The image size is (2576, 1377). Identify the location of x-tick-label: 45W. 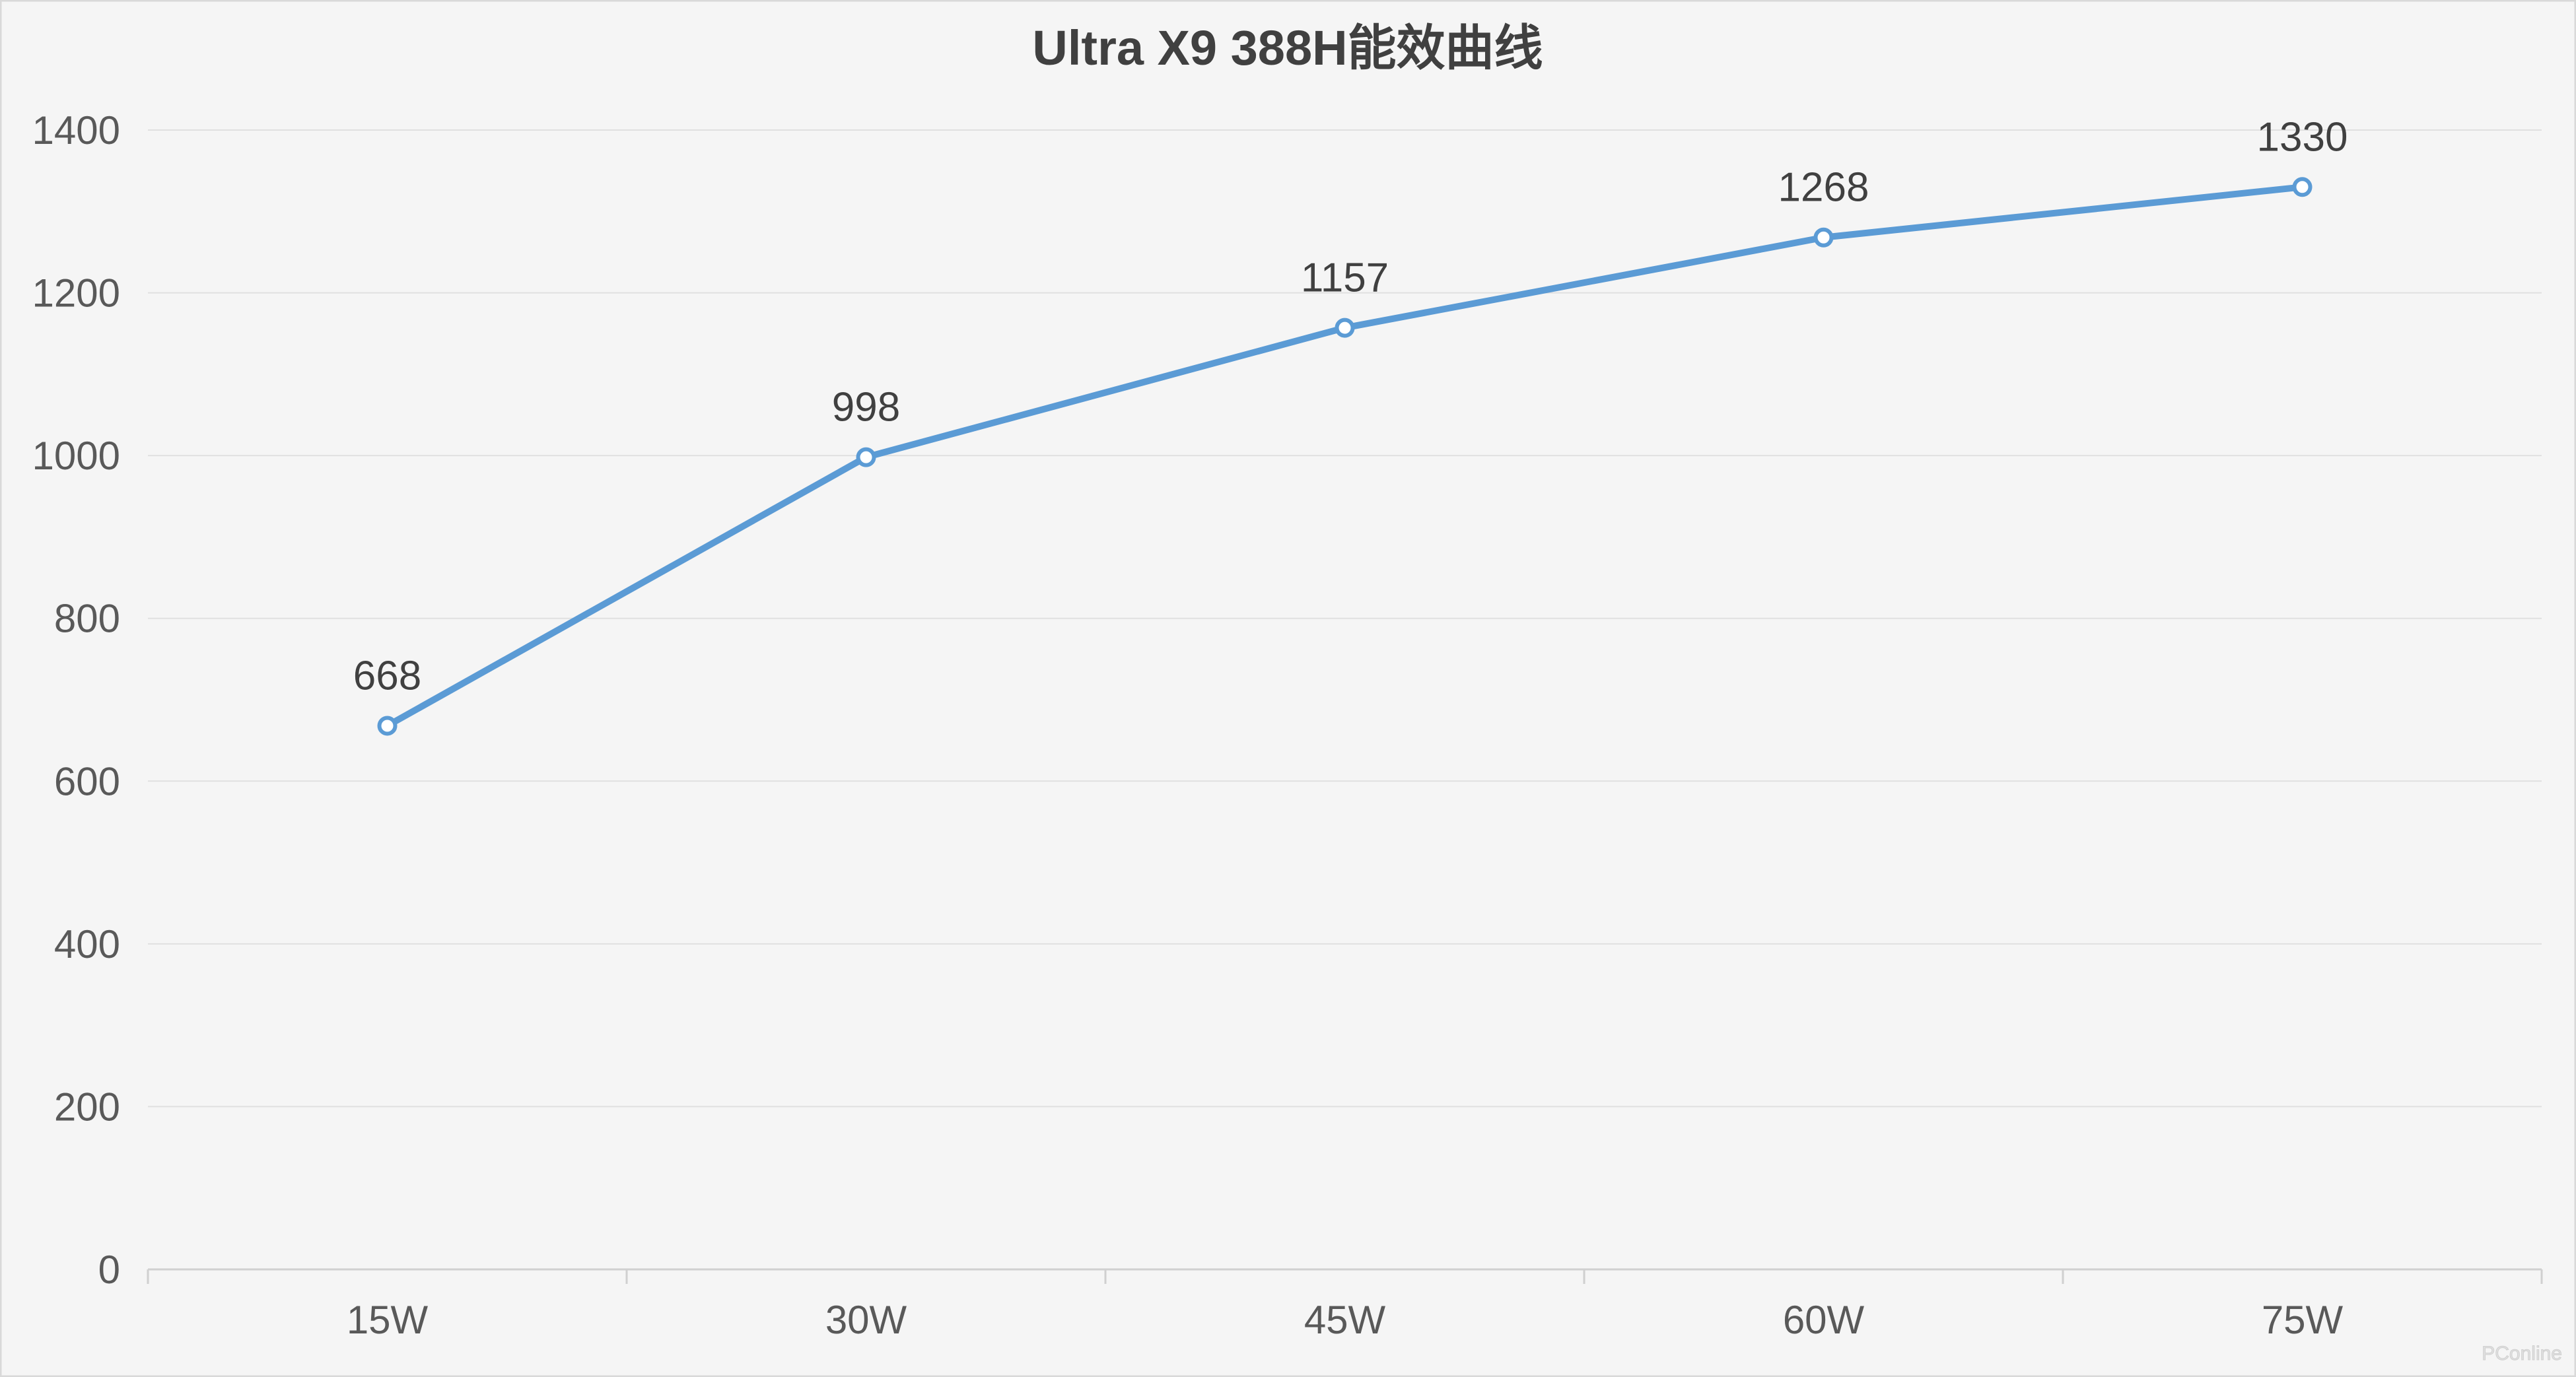
(1345, 1320).